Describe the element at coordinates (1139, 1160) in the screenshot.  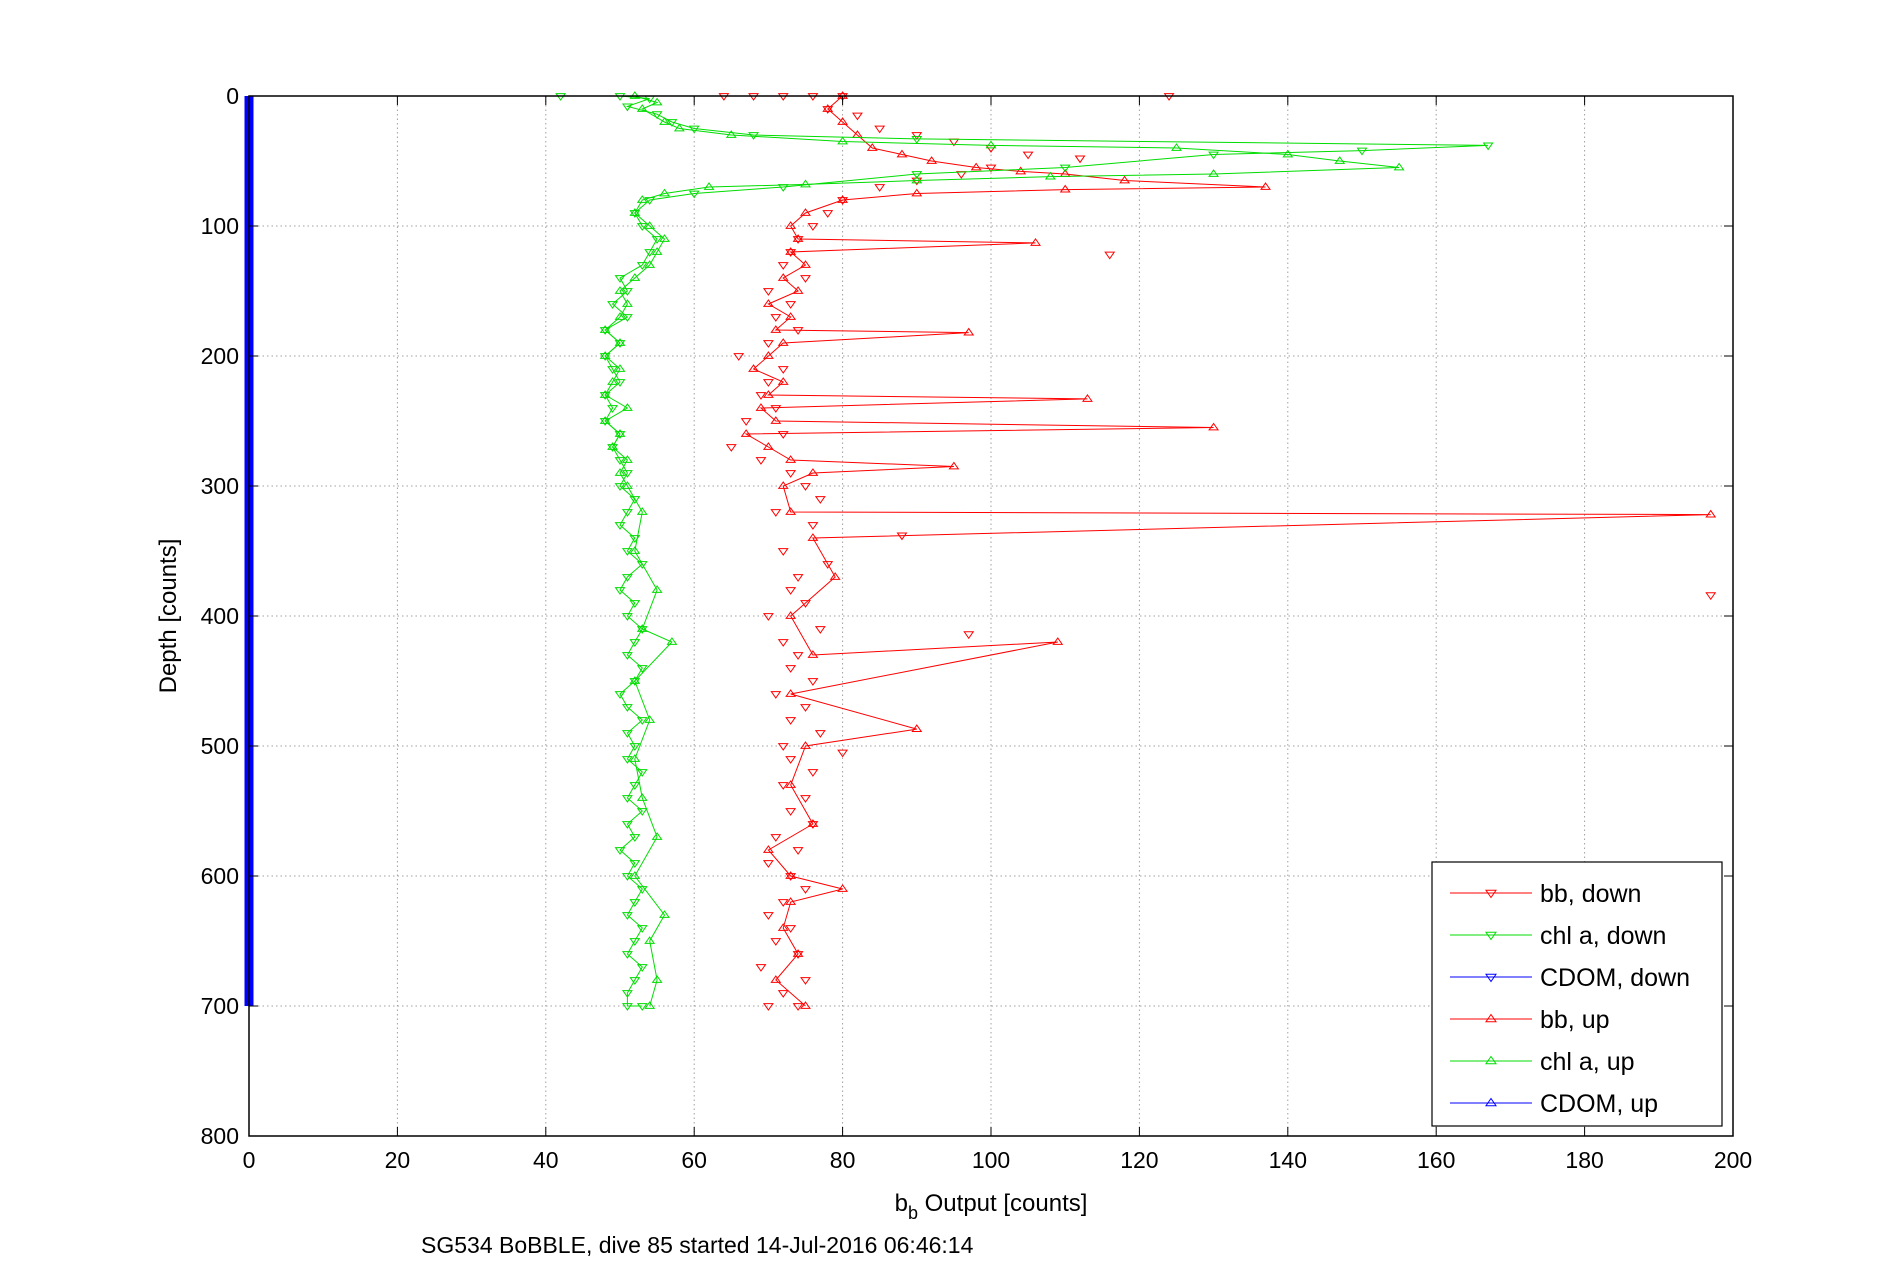
I see `x-tick-label: 120` at that location.